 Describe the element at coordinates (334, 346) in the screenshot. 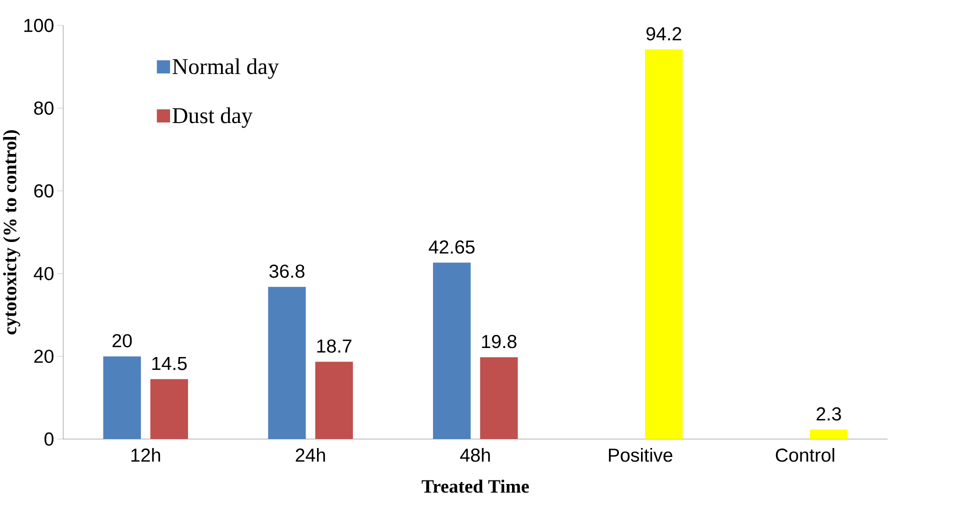

I see `data-label: 18.7` at that location.